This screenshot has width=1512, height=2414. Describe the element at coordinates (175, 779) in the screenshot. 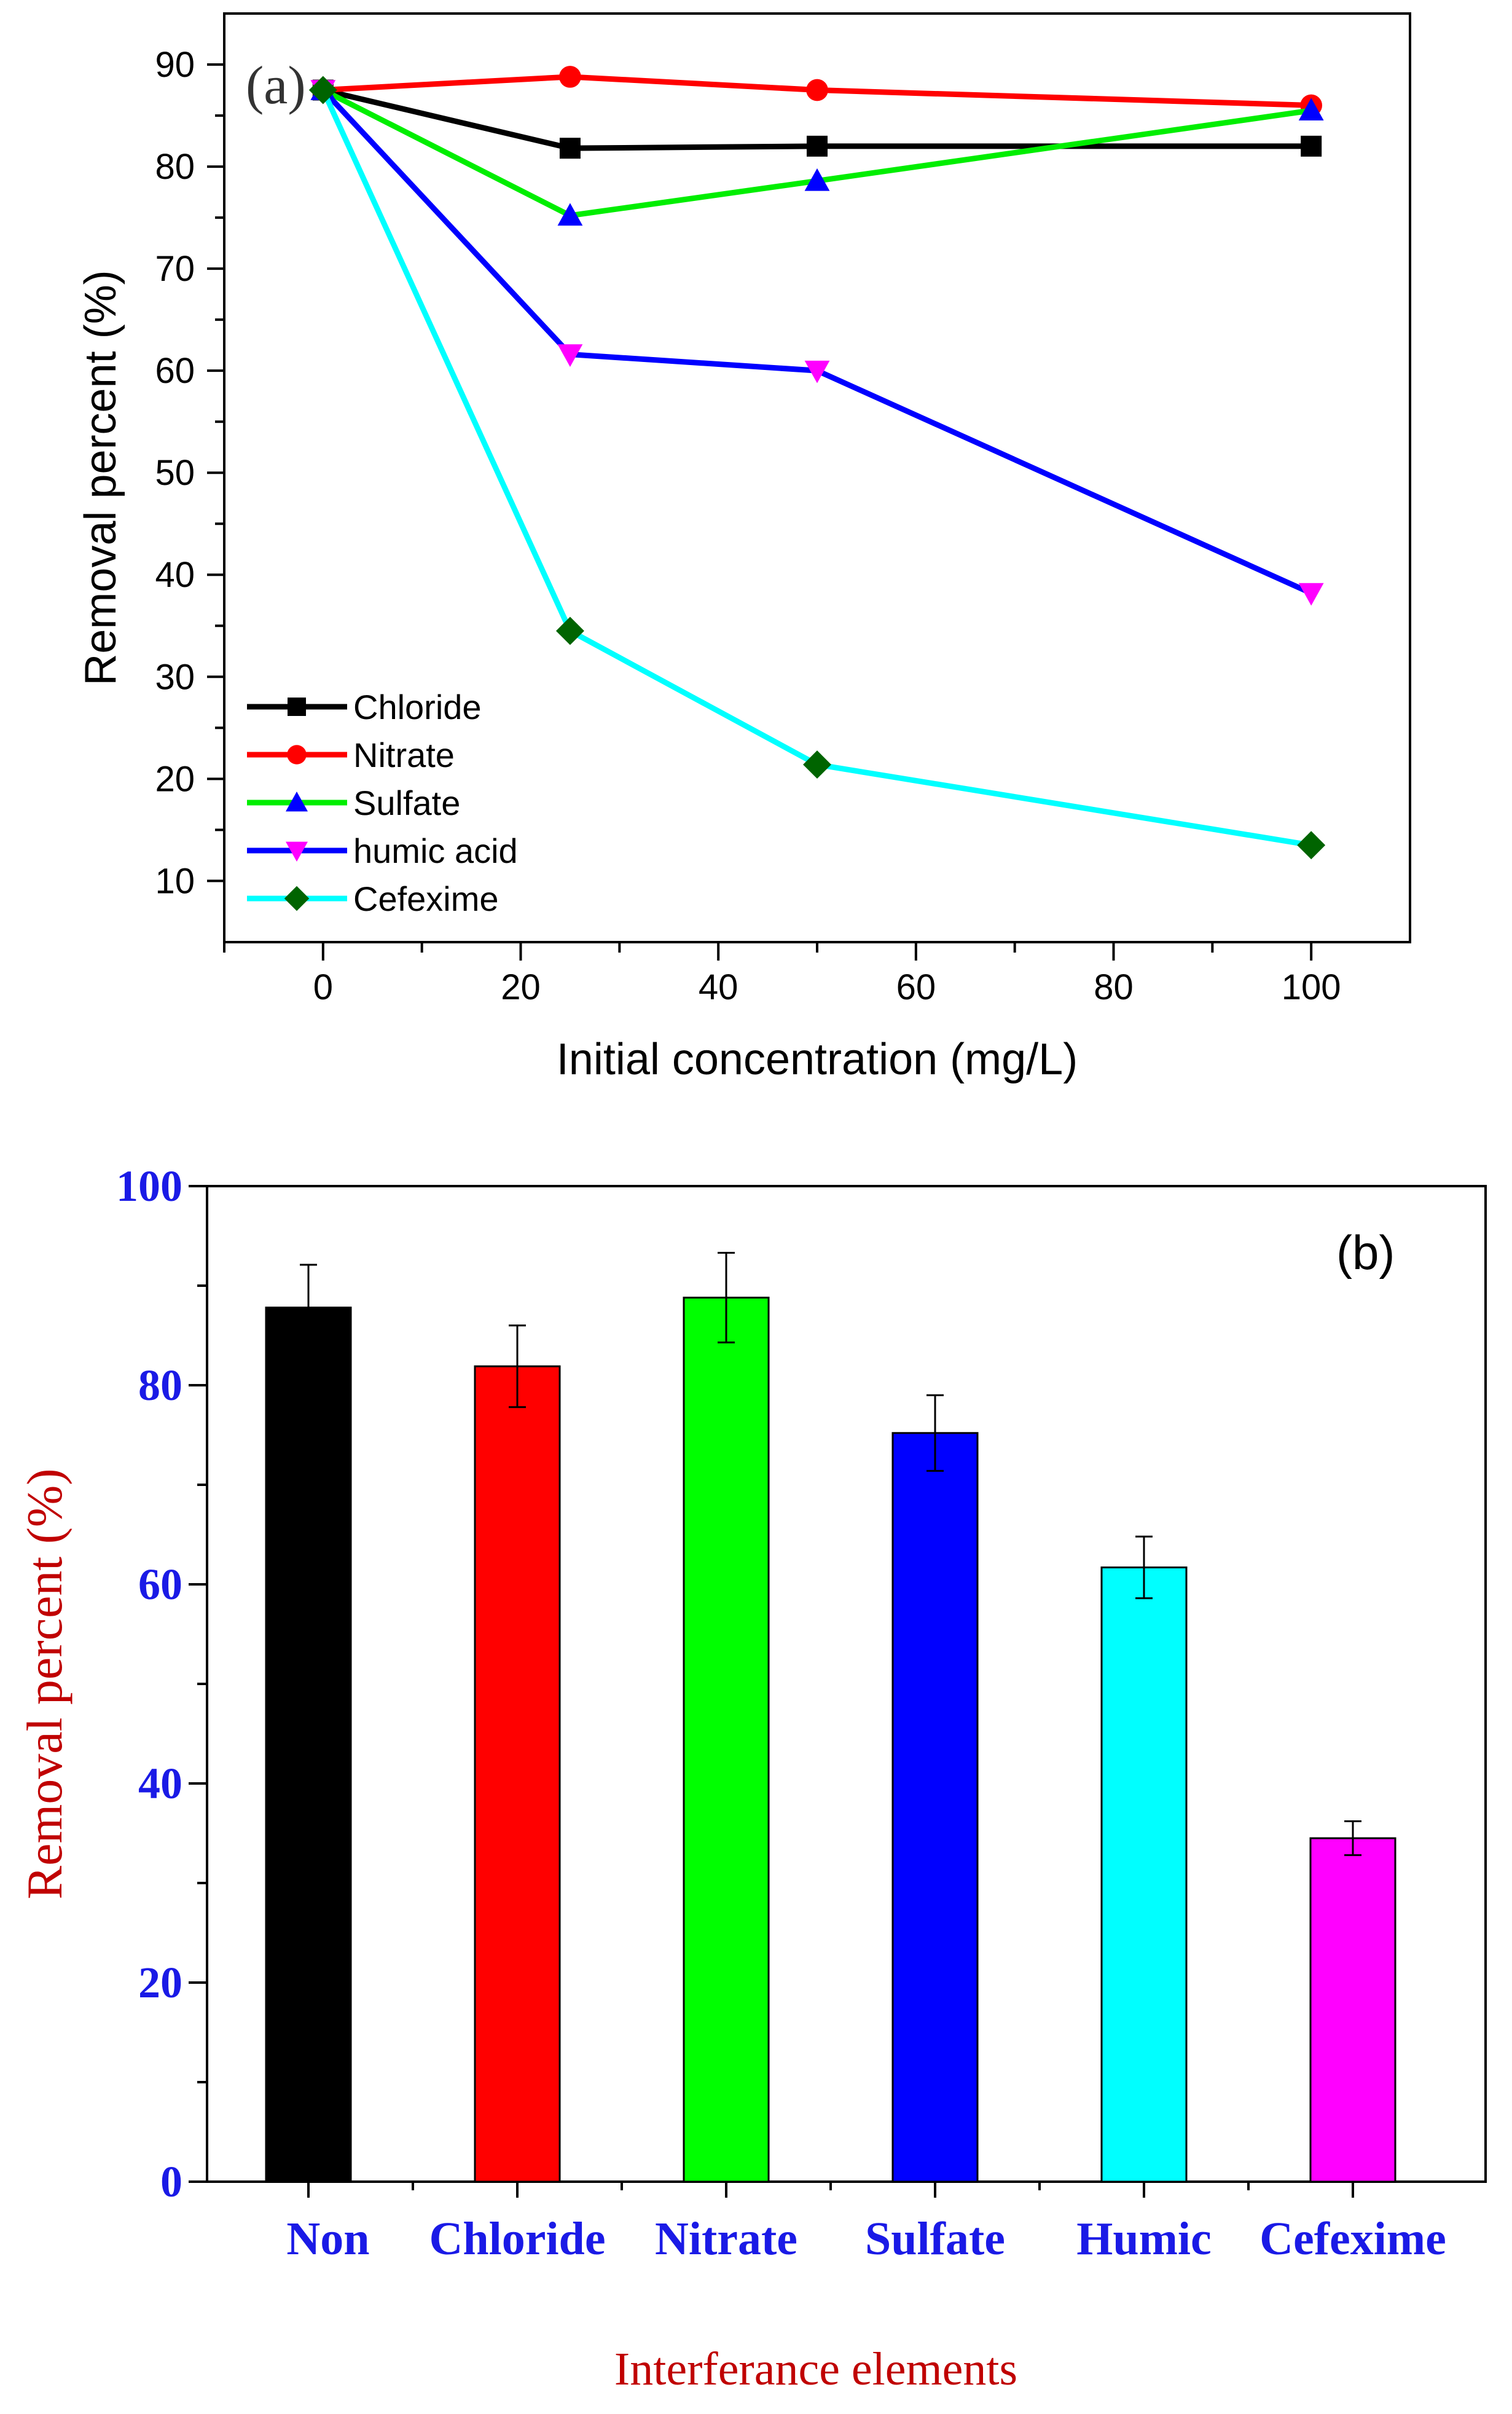

I see `y-tick-label-a: 20` at that location.